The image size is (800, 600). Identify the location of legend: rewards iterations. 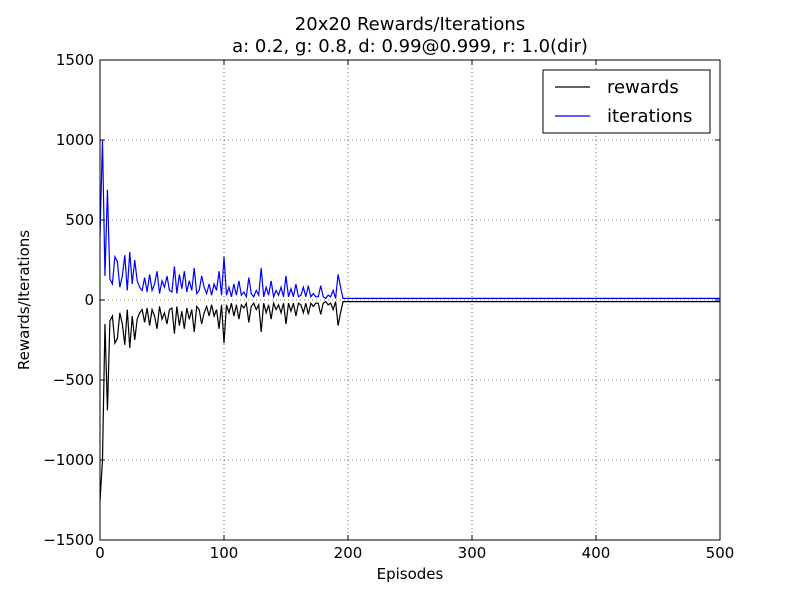
(626, 101).